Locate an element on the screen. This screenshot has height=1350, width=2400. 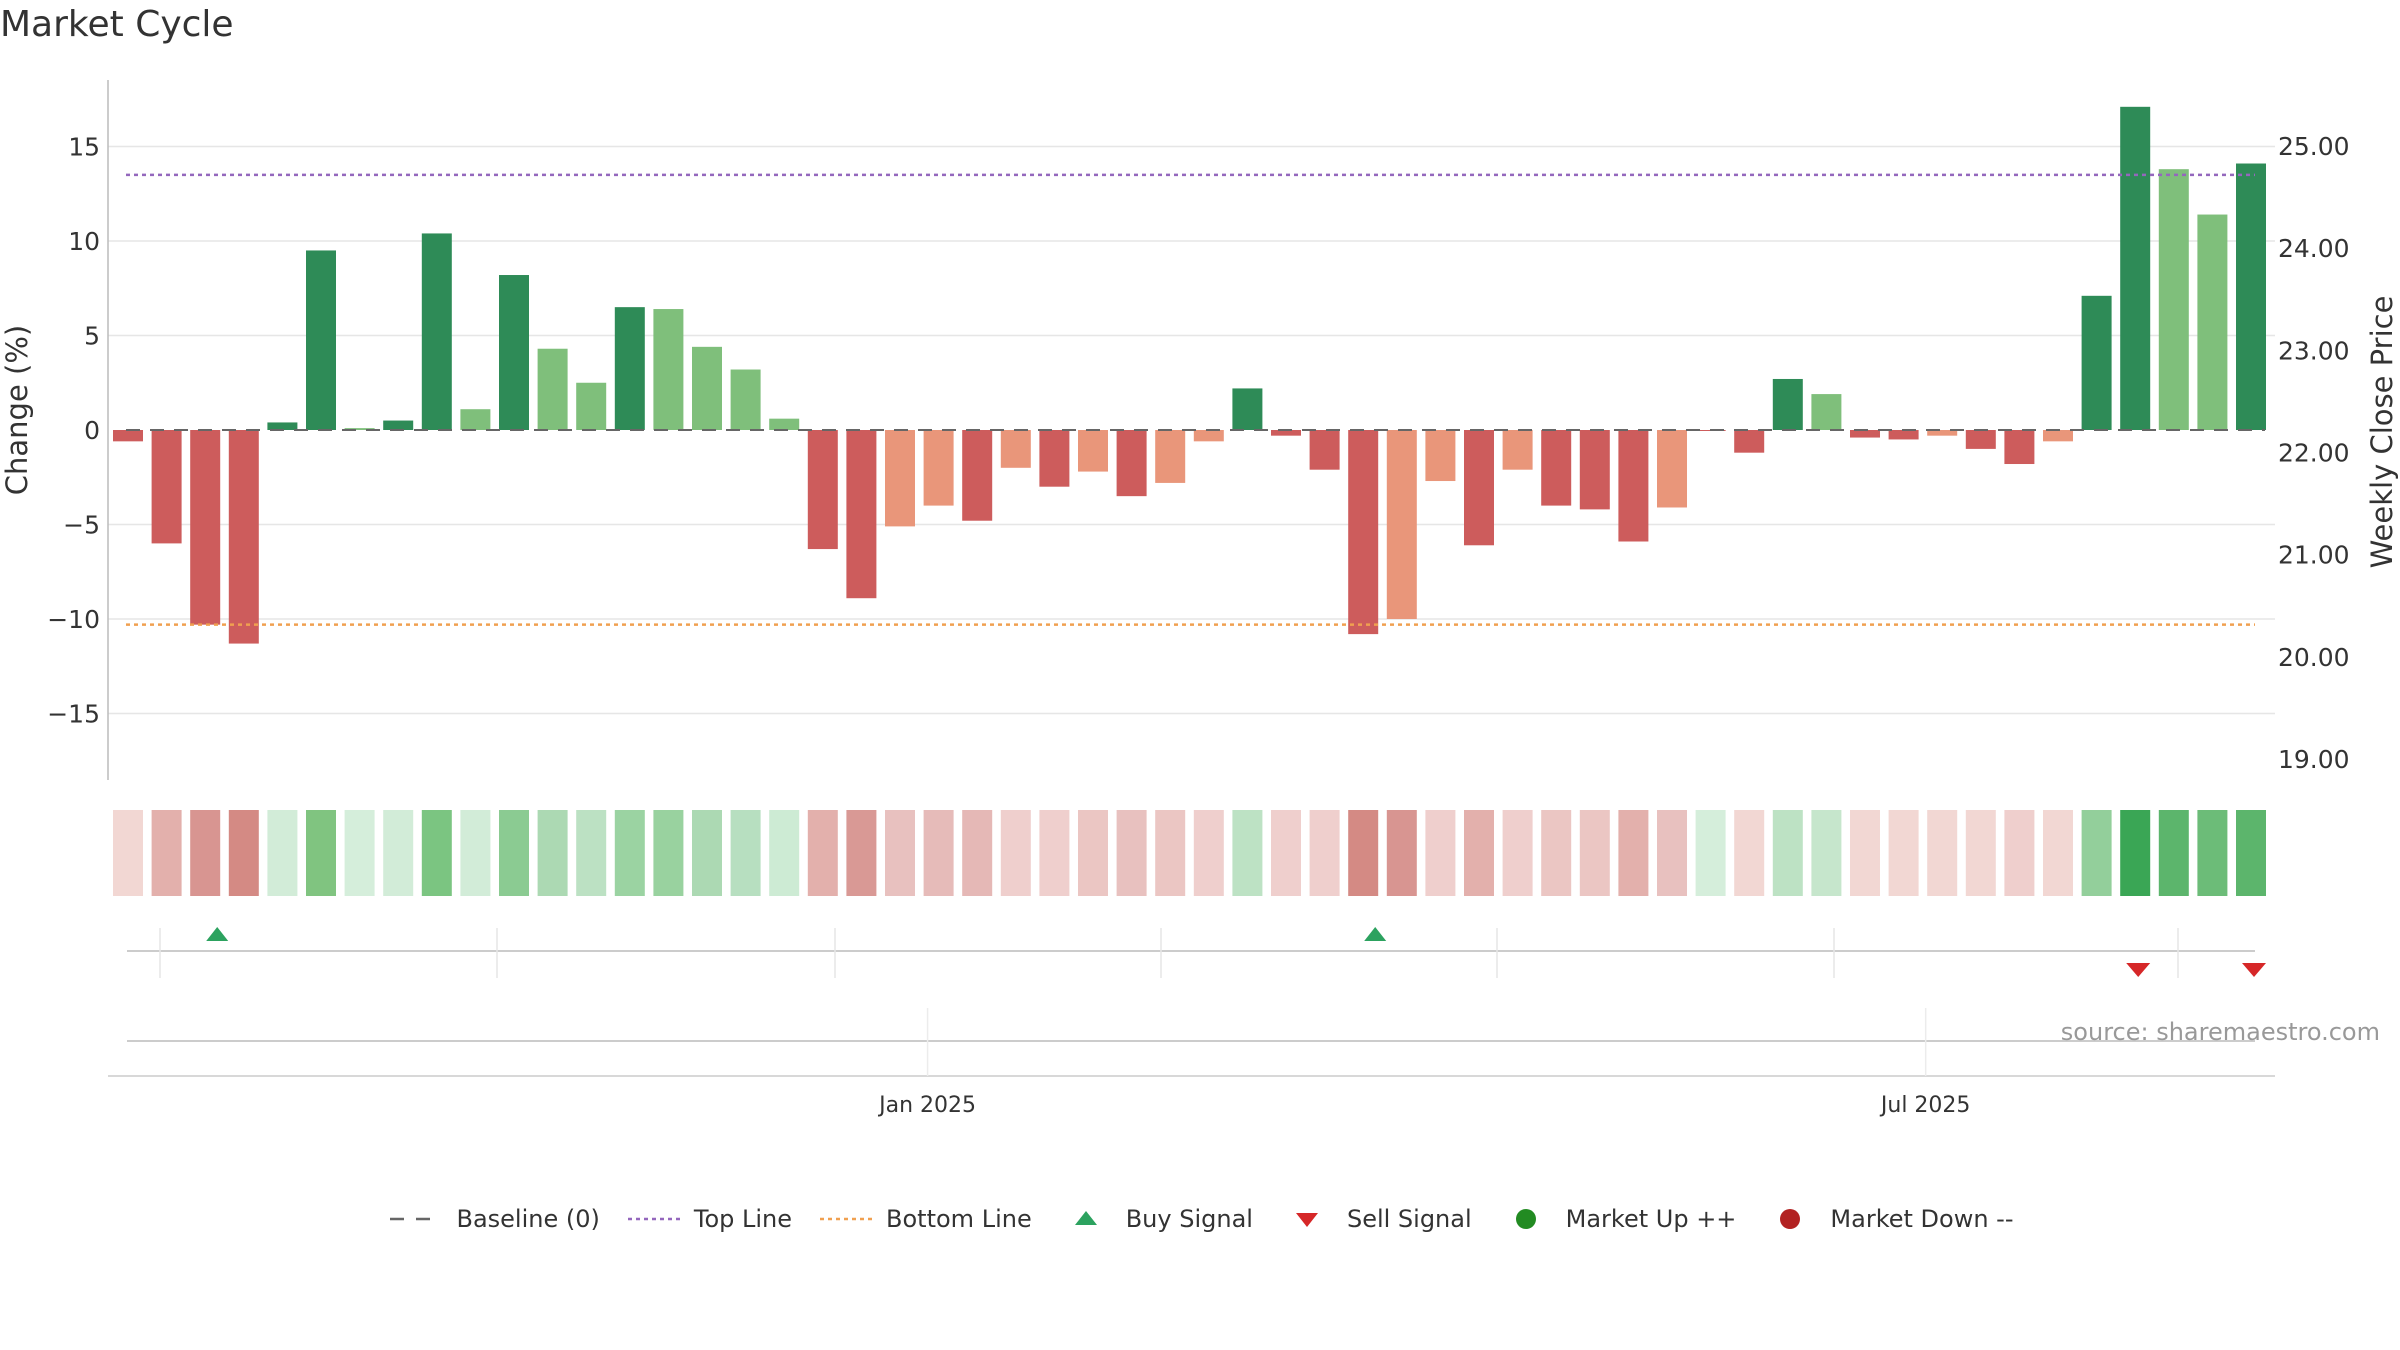
legend-item: Market Up ++ is located at coordinates (1616, 1219).